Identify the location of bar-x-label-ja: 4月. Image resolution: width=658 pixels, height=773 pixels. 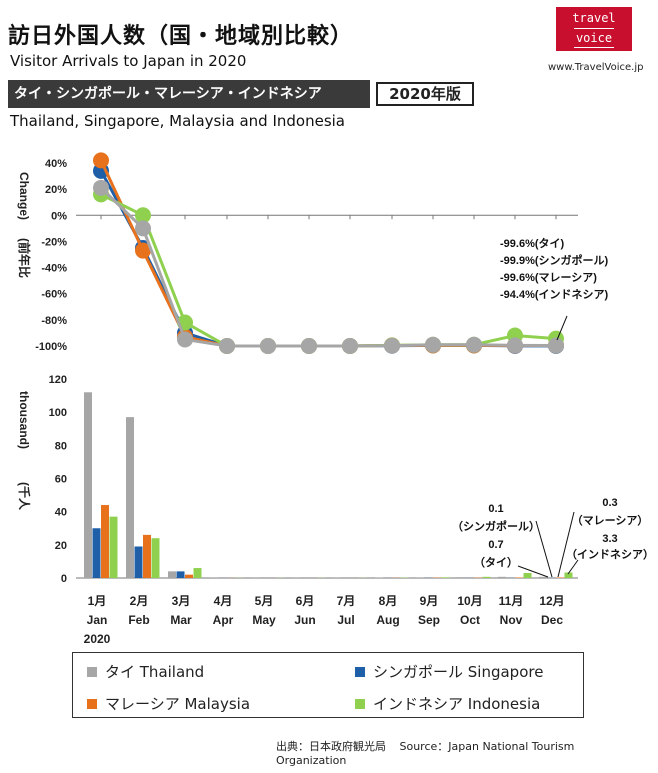
(223, 601).